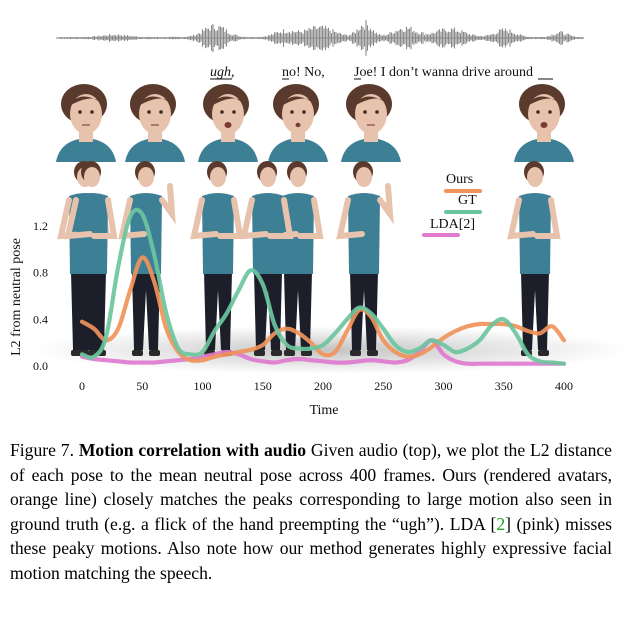 This screenshot has width=624, height=639. Describe the element at coordinates (452, 224) in the screenshot. I see `legend-label-lda: LDA[2]` at that location.